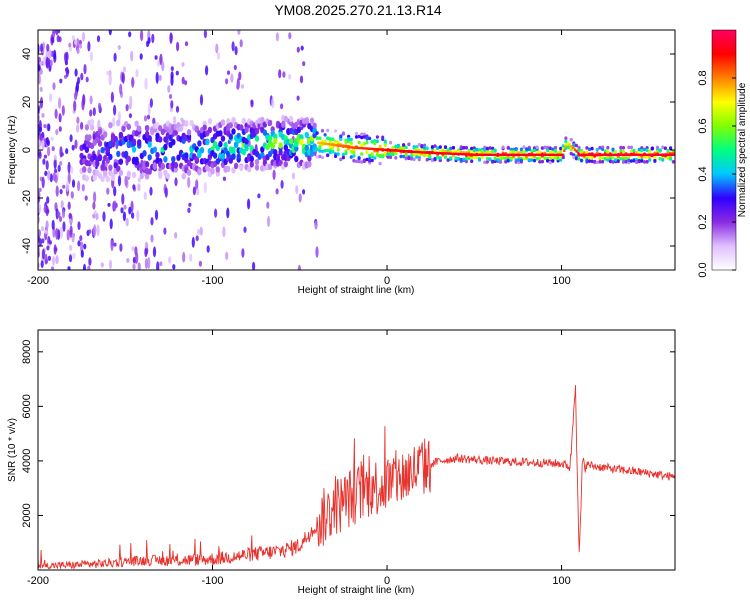  Describe the element at coordinates (27, 515) in the screenshot. I see `y-tick-label: 2000` at that location.